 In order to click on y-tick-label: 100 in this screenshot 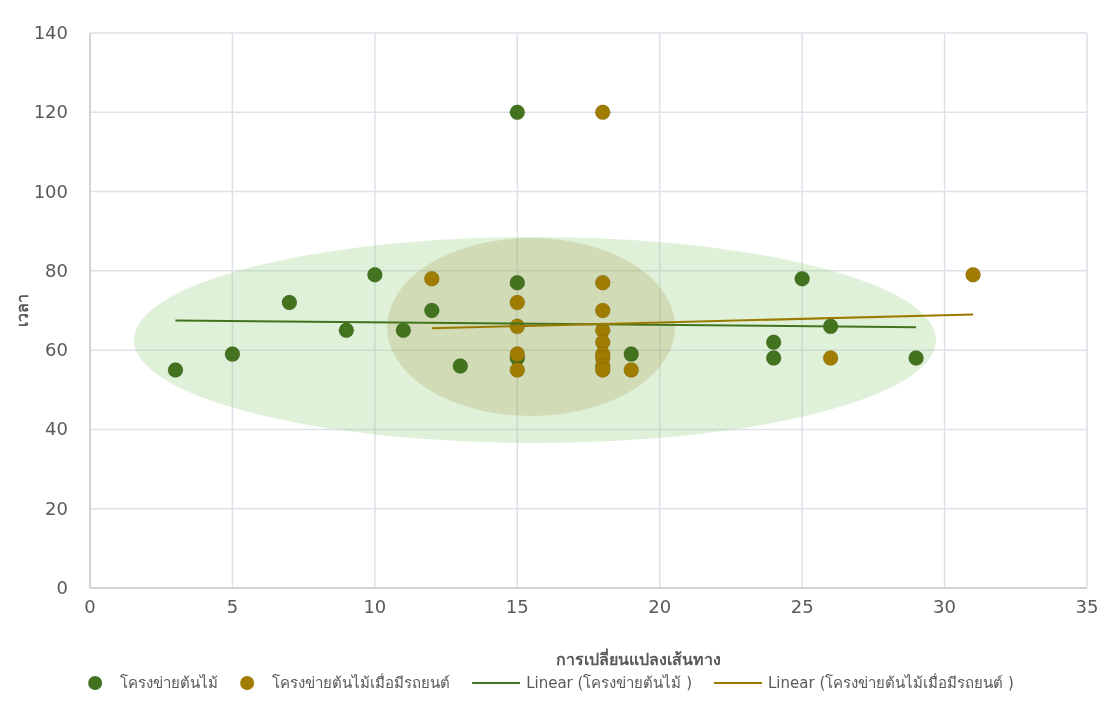, I will do `click(50, 191)`.